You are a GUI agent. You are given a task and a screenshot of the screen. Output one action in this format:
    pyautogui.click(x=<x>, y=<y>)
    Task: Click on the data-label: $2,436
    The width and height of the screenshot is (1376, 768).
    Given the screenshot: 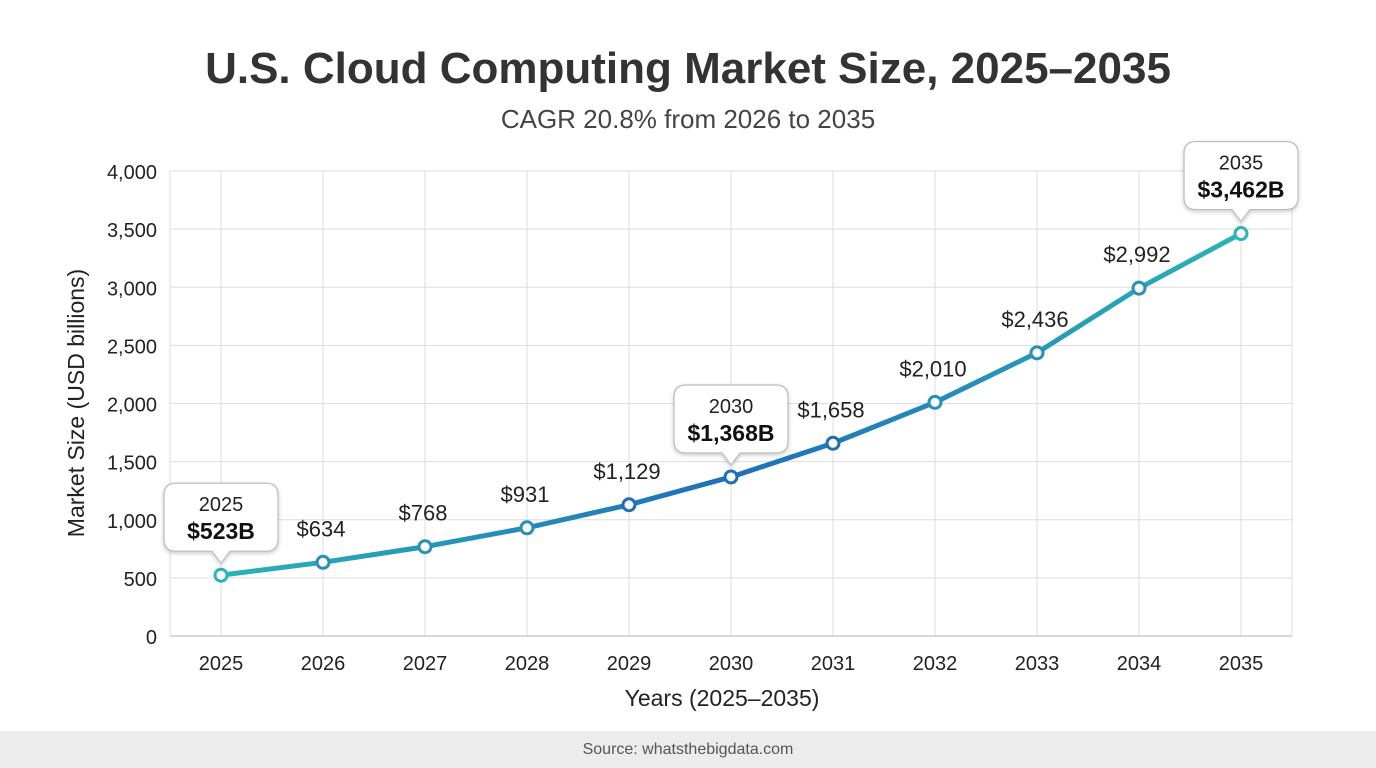 What is the action you would take?
    pyautogui.click(x=1034, y=319)
    